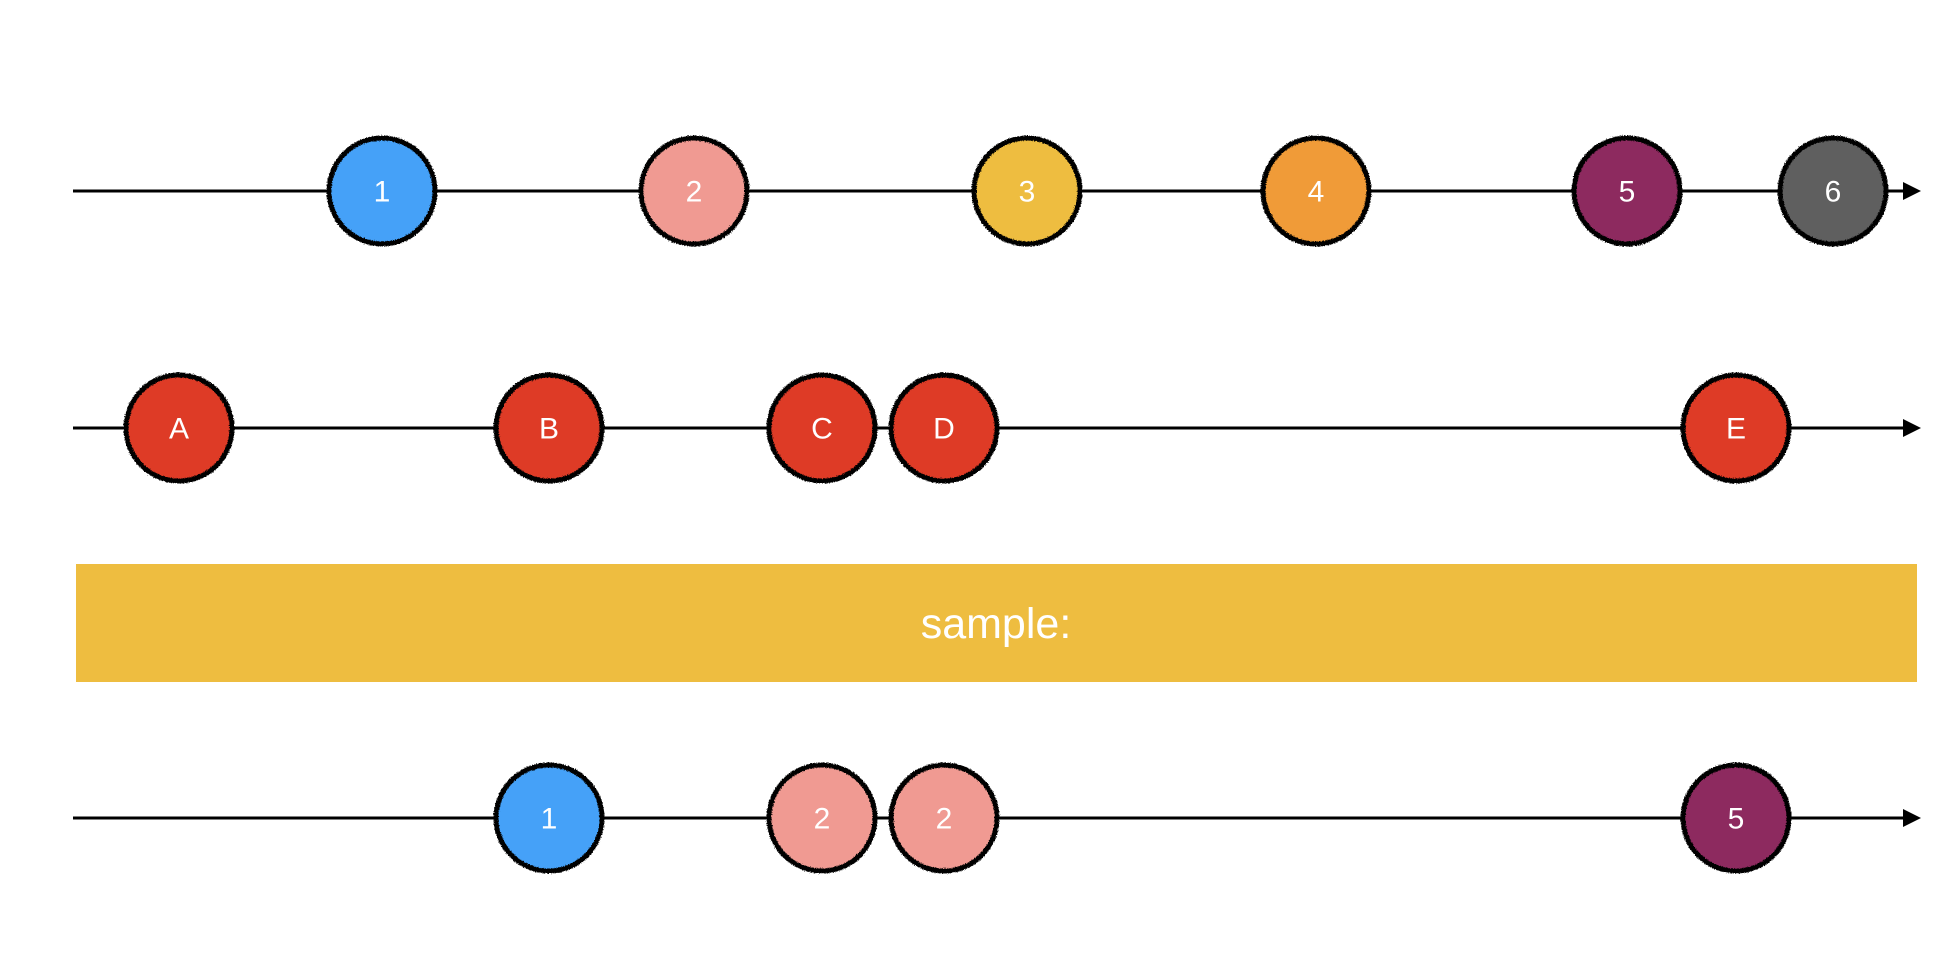 The image size is (1952, 958). Describe the element at coordinates (1912, 191) in the screenshot. I see `source-timeline-arrow` at that location.